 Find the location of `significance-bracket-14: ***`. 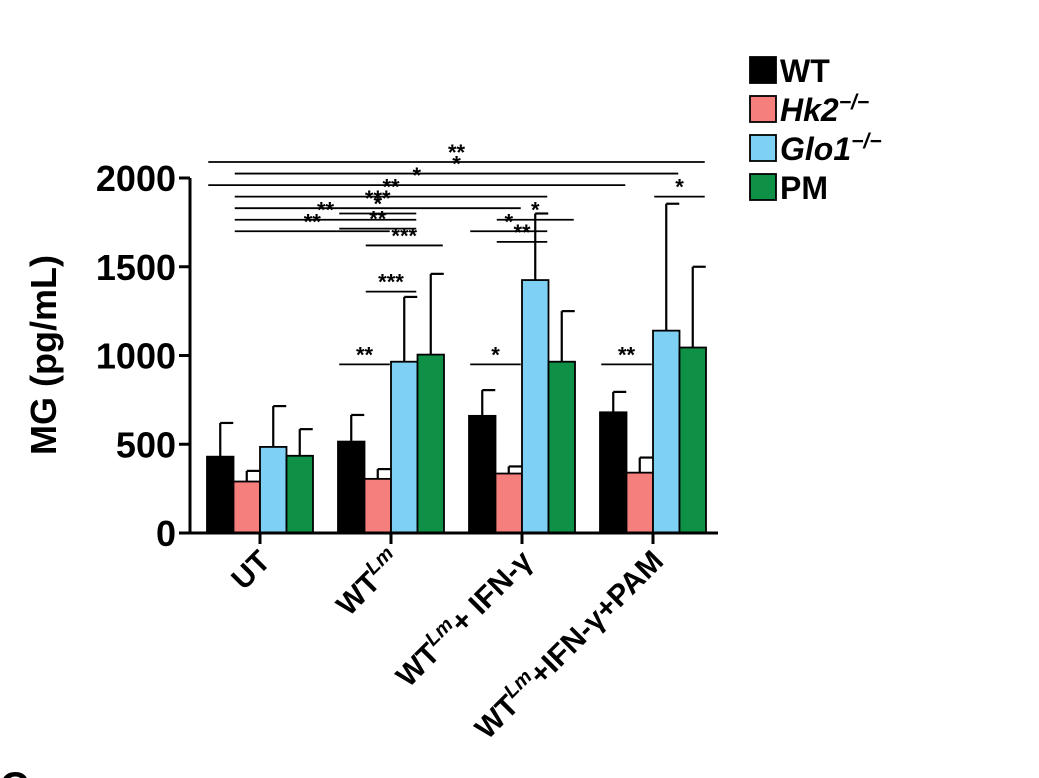

significance-bracket-14: *** is located at coordinates (391, 282).